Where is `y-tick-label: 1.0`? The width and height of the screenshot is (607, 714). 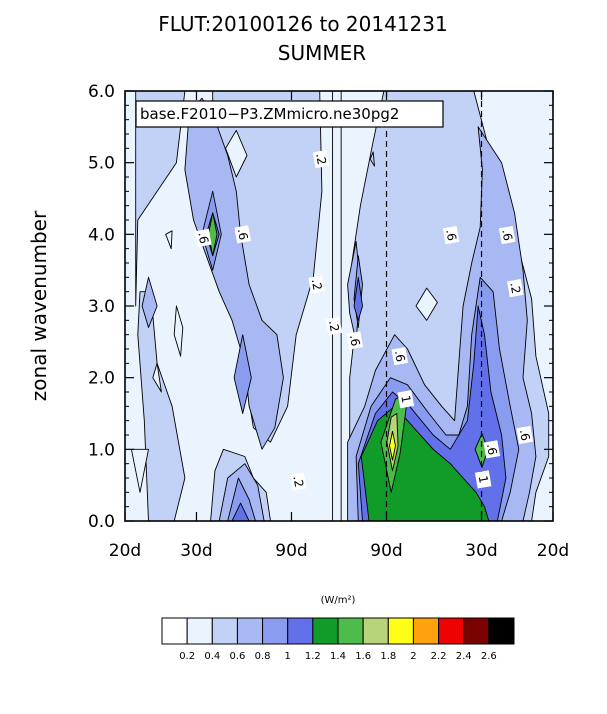
y-tick-label: 1.0 is located at coordinates (101, 450).